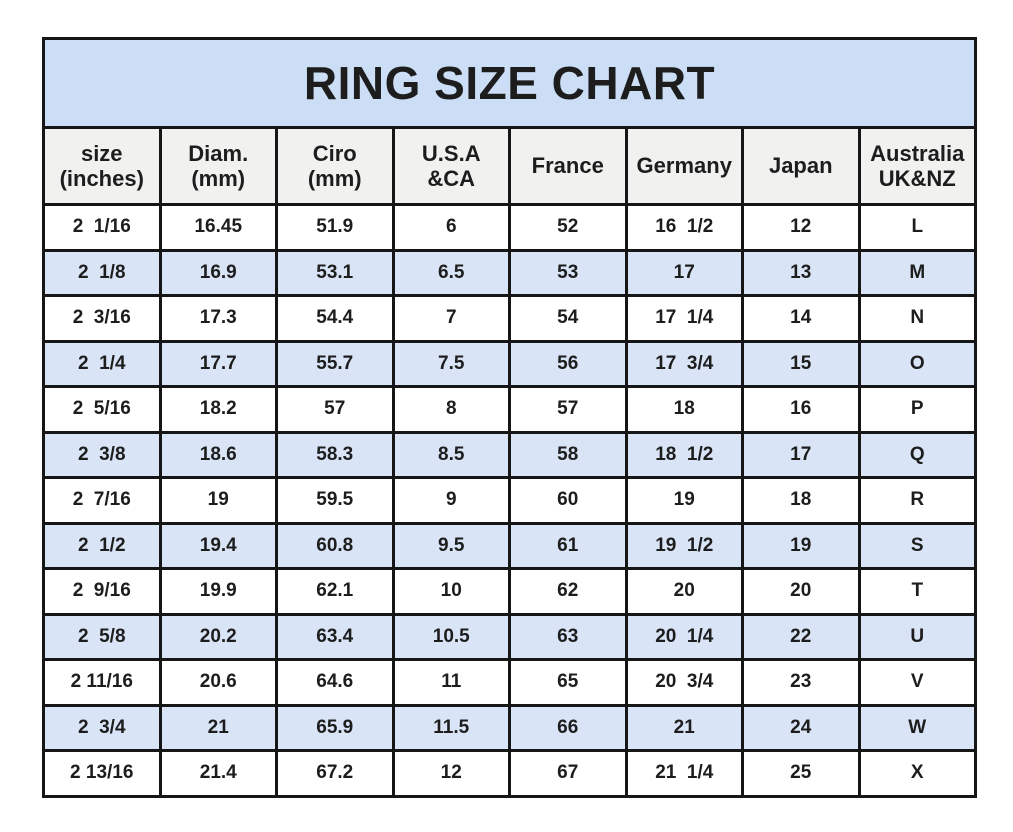 The width and height of the screenshot is (1013, 832). I want to click on table-cell: 62, so click(568, 591).